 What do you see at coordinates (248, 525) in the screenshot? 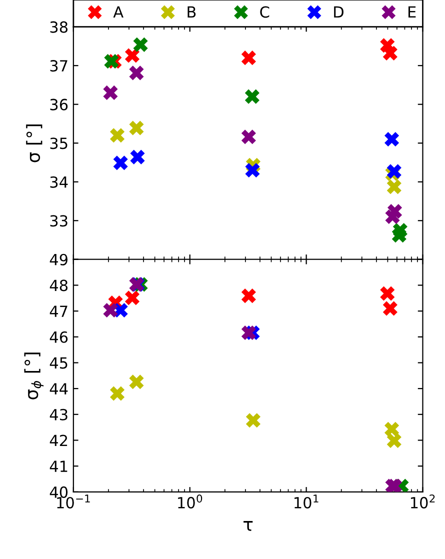
I see `x-axis-title: τ` at bounding box center [248, 525].